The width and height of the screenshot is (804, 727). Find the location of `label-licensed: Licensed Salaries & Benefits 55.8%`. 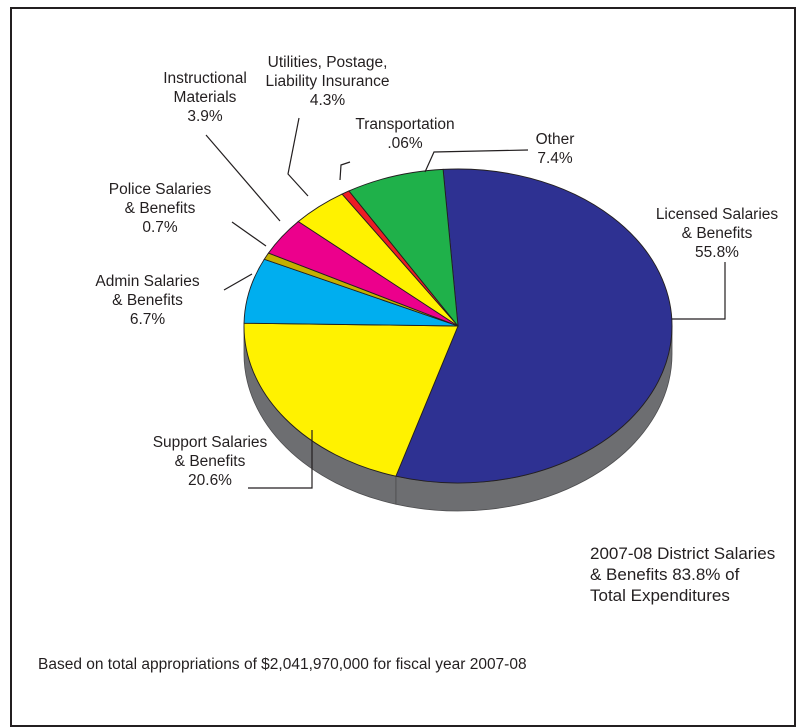

label-licensed: Licensed Salaries & Benefits 55.8% is located at coordinates (717, 233).